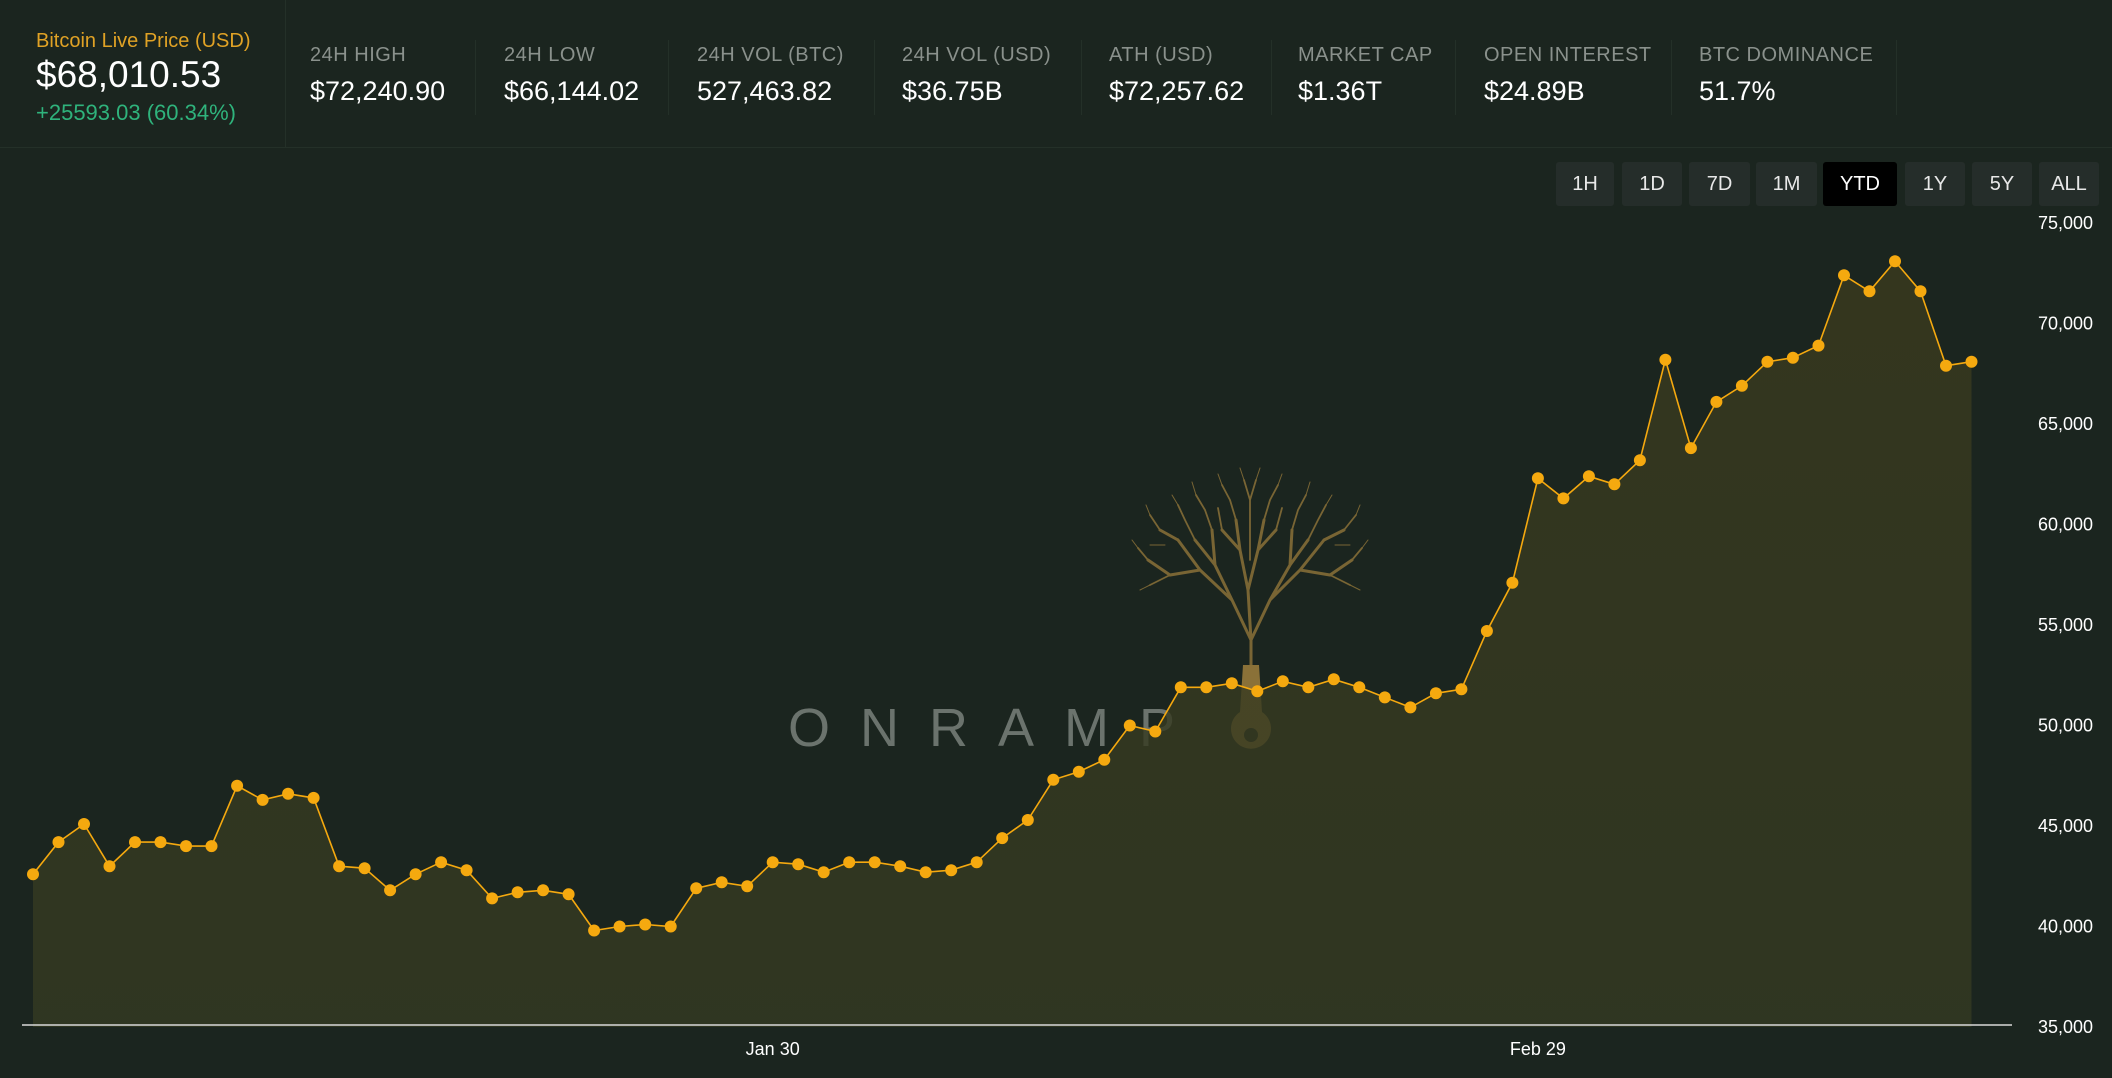 The image size is (2112, 1078). I want to click on range-tab-7d: 7D, so click(1719, 184).